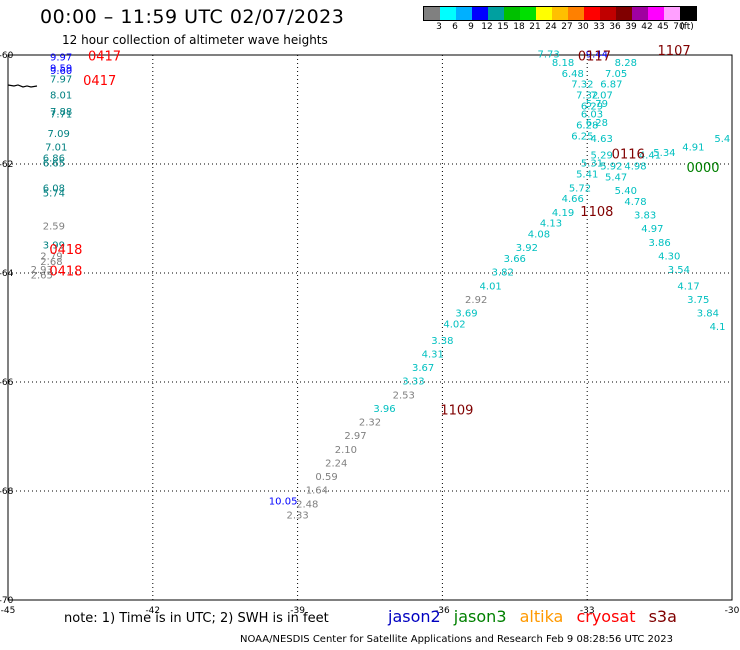 Image resolution: width=740 pixels, height=650 pixels. I want to click on wave-height-point: 2.68, so click(51, 262).